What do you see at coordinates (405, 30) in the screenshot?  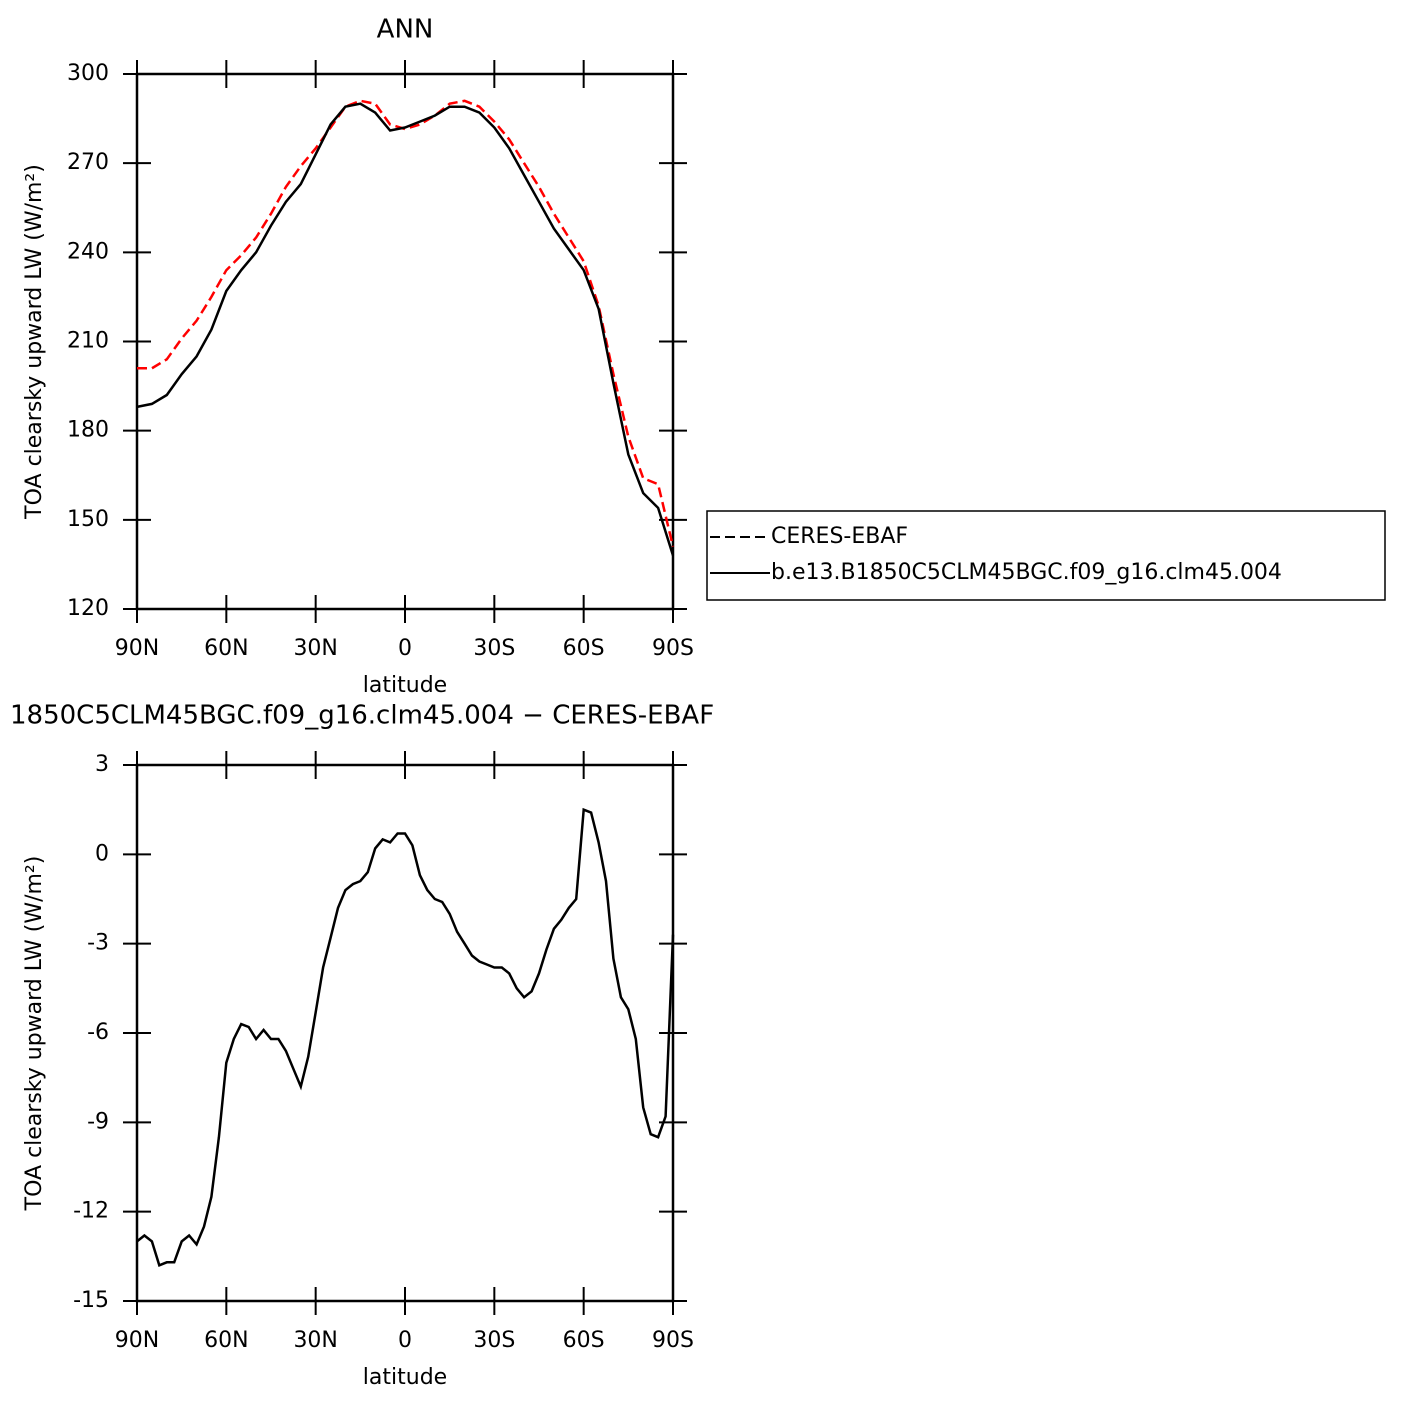 I see `chart-title: ANN` at bounding box center [405, 30].